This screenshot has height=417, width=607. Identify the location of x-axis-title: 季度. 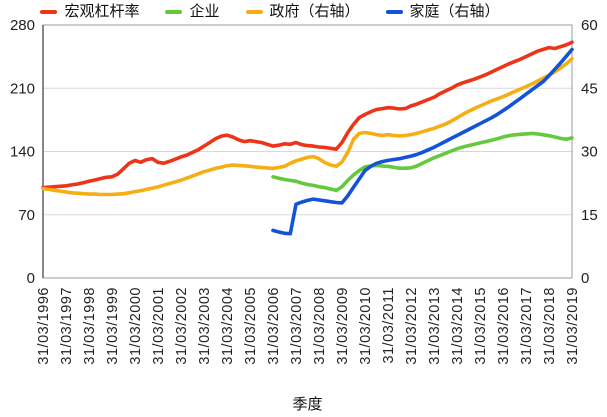
(307, 404).